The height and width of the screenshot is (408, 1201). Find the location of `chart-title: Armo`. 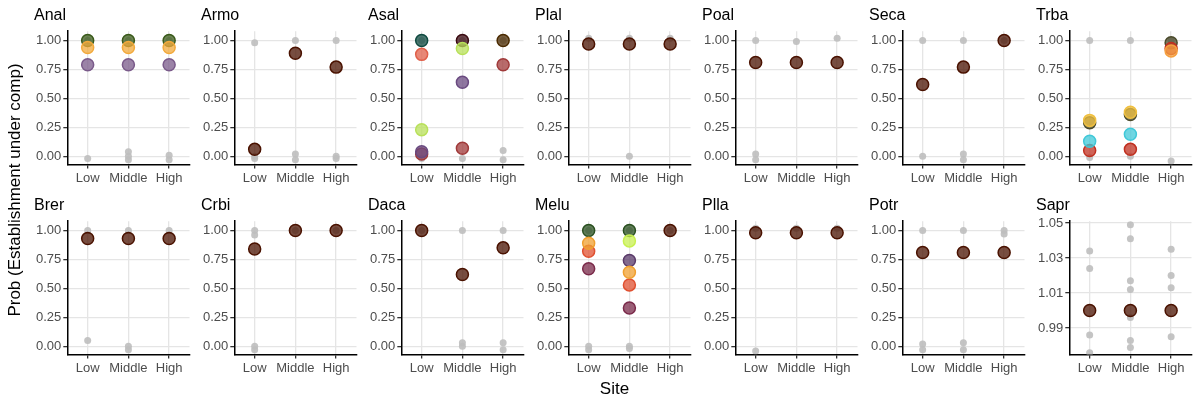

chart-title: Armo is located at coordinates (220, 15).